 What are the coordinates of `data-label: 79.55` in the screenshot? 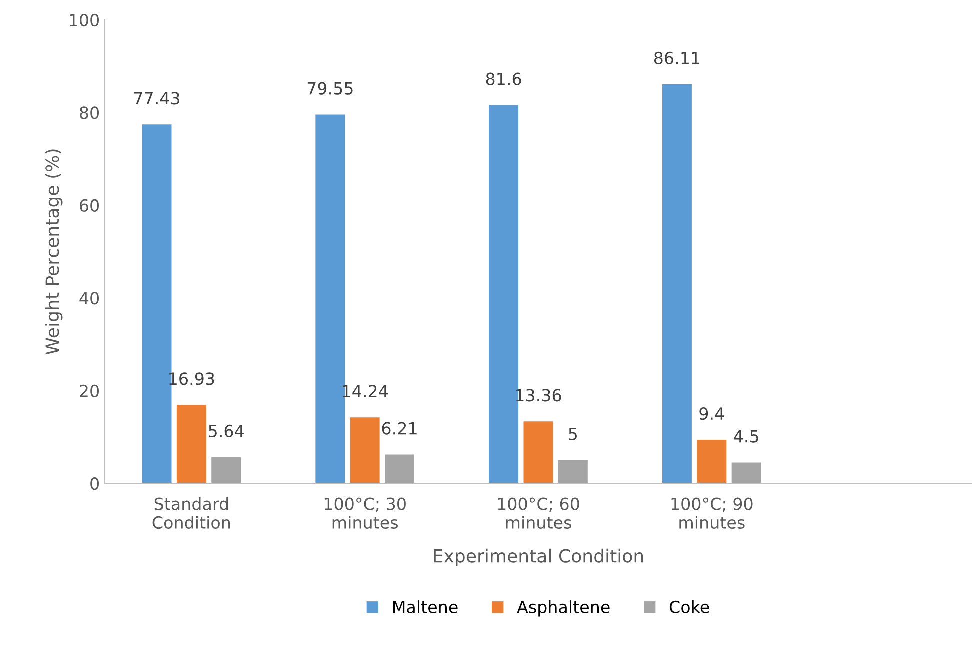 It's located at (330, 88).